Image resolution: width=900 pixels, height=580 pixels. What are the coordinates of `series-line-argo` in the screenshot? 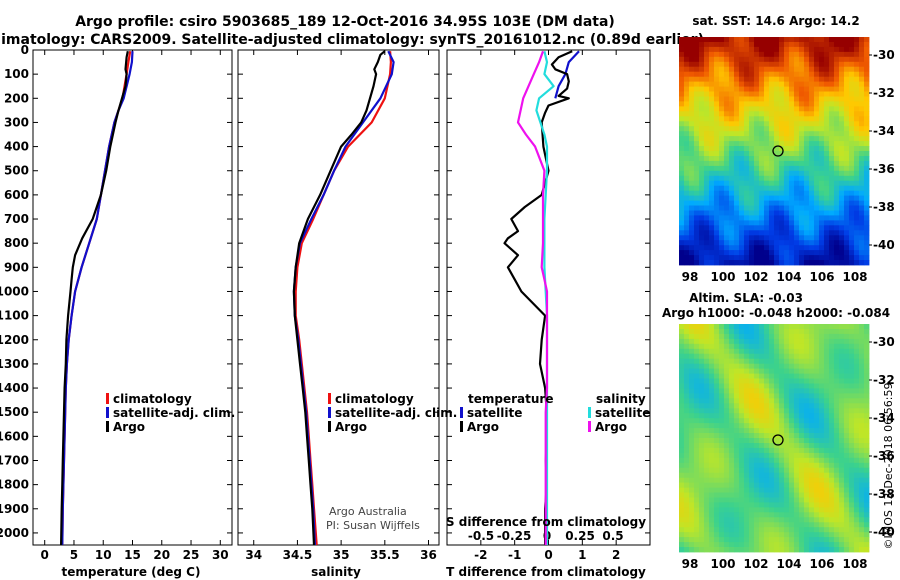 It's located at (339, 298).